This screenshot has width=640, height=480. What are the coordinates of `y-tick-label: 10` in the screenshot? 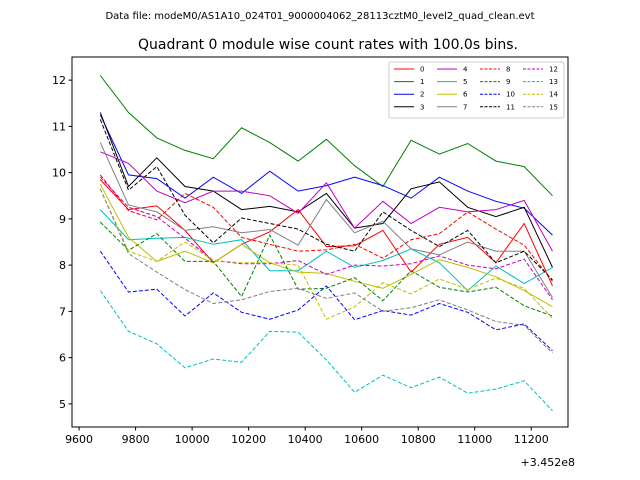 It's located at (59, 173).